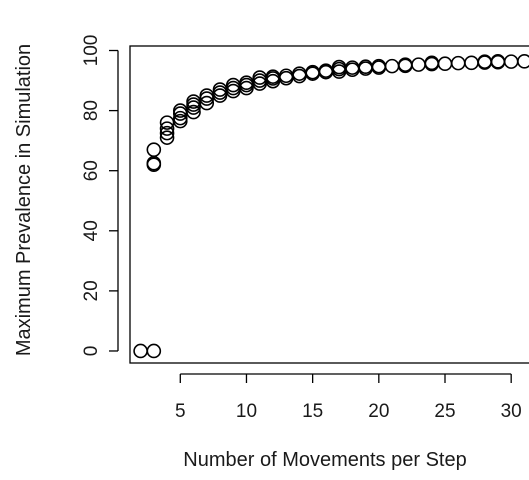 The width and height of the screenshot is (529, 480). I want to click on y-tick-label: 20, so click(91, 290).